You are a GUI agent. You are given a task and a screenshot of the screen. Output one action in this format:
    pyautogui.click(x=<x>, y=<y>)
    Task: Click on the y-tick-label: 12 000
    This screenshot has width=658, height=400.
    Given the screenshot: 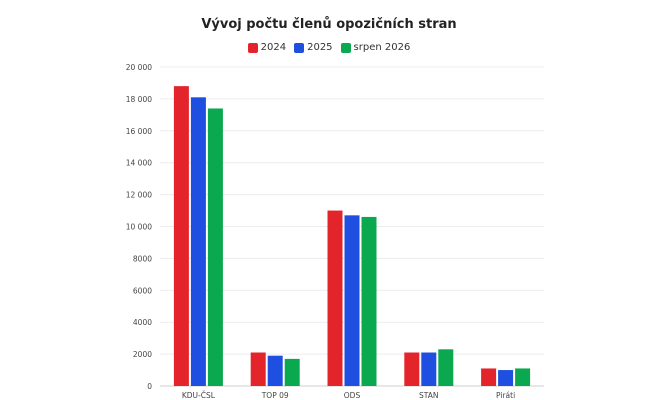 What is the action you would take?
    pyautogui.click(x=139, y=195)
    